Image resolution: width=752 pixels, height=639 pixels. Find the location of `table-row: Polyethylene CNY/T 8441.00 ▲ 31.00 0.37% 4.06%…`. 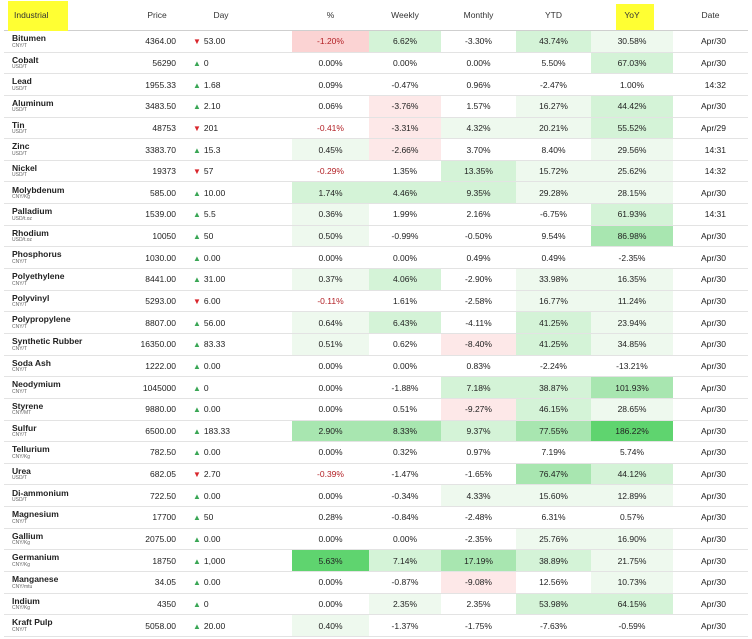

table-row: Polyethylene CNY/T 8441.00 ▲ 31.00 0.37% 4.06%… is located at coordinates (376, 279).